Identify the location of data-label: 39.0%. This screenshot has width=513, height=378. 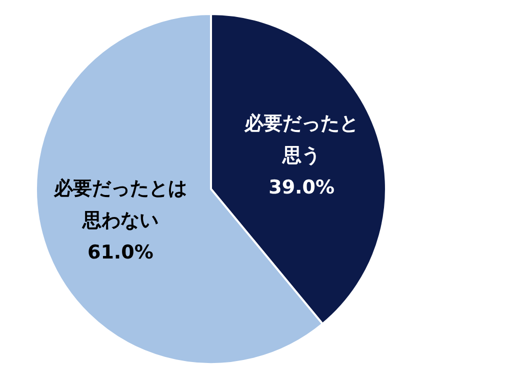
(301, 187).